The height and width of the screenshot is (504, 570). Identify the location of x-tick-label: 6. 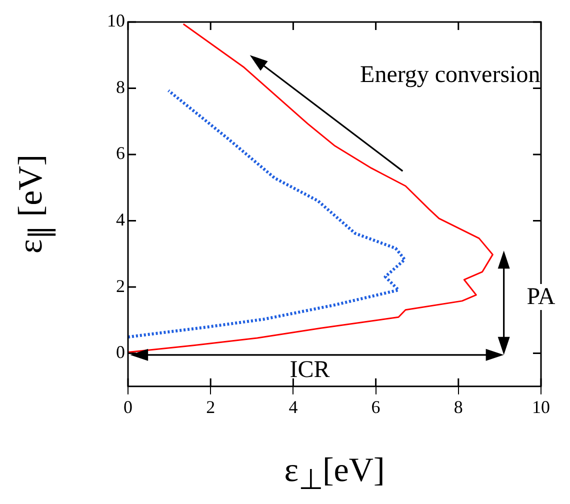
(375, 406).